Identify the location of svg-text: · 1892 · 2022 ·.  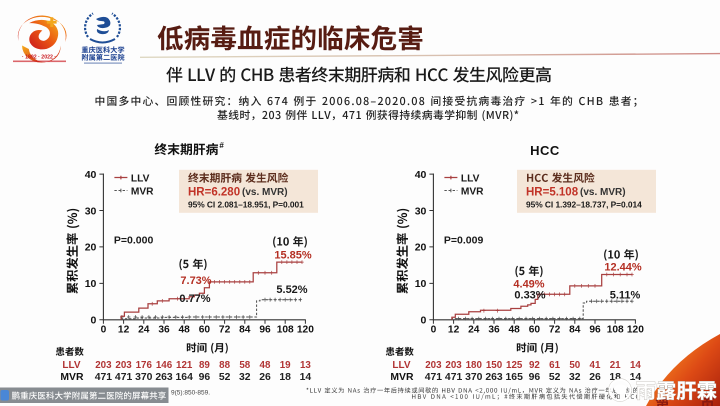
(39, 58).